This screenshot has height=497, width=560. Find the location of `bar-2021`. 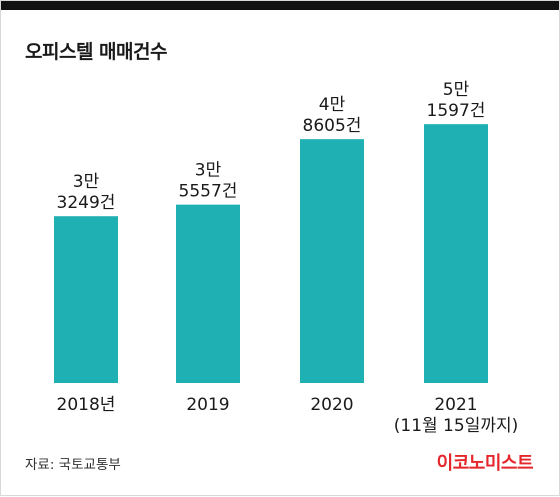

bar-2021 is located at coordinates (456, 253).